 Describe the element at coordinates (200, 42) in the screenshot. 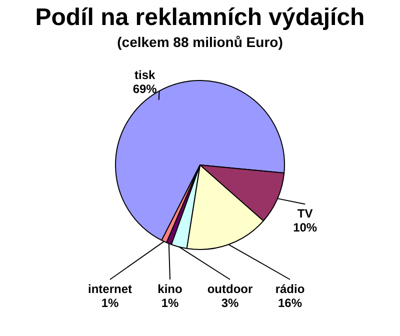

I see `chart-subtitle: (celkem 88 milionů Euro)` at that location.